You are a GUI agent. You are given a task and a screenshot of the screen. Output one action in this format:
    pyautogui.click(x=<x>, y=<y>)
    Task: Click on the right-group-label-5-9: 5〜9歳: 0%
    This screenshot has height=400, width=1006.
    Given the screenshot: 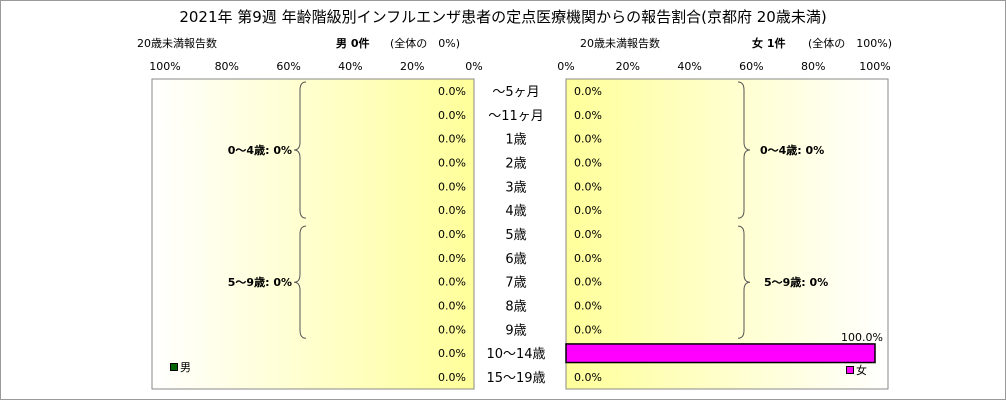 What is the action you would take?
    pyautogui.click(x=796, y=282)
    